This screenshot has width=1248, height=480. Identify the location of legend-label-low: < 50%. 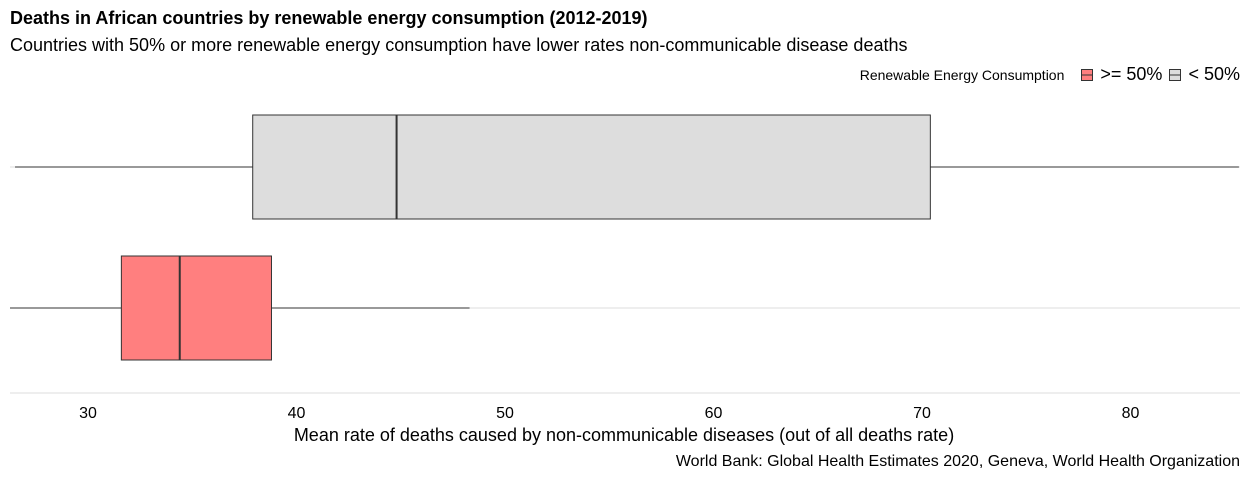
(1214, 74).